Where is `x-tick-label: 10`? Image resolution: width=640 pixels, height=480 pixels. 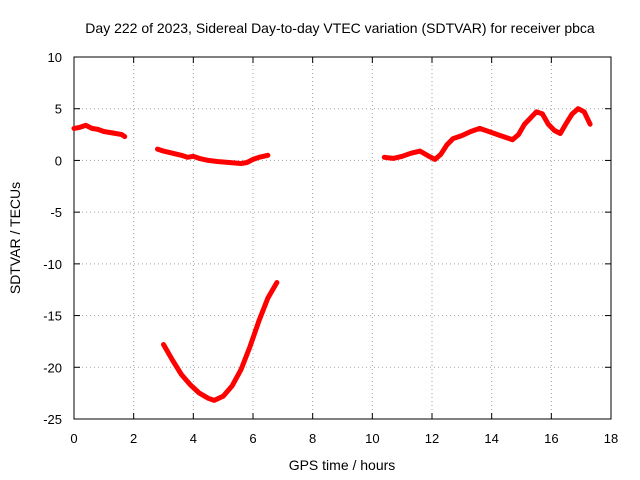
x-tick-label: 10 is located at coordinates (372, 438).